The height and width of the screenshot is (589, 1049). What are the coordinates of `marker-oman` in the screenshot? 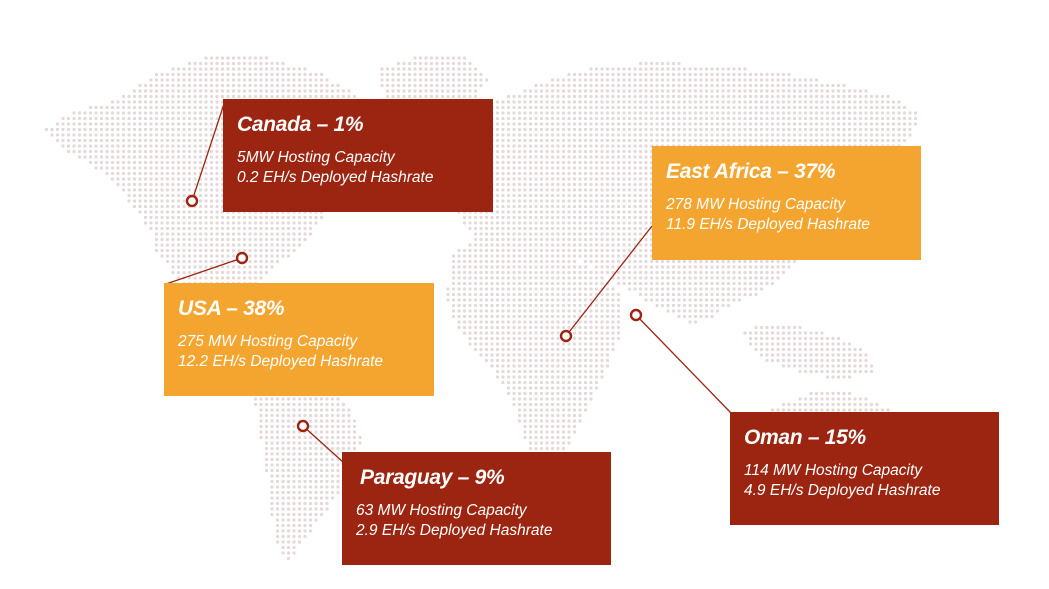 It's located at (636, 315).